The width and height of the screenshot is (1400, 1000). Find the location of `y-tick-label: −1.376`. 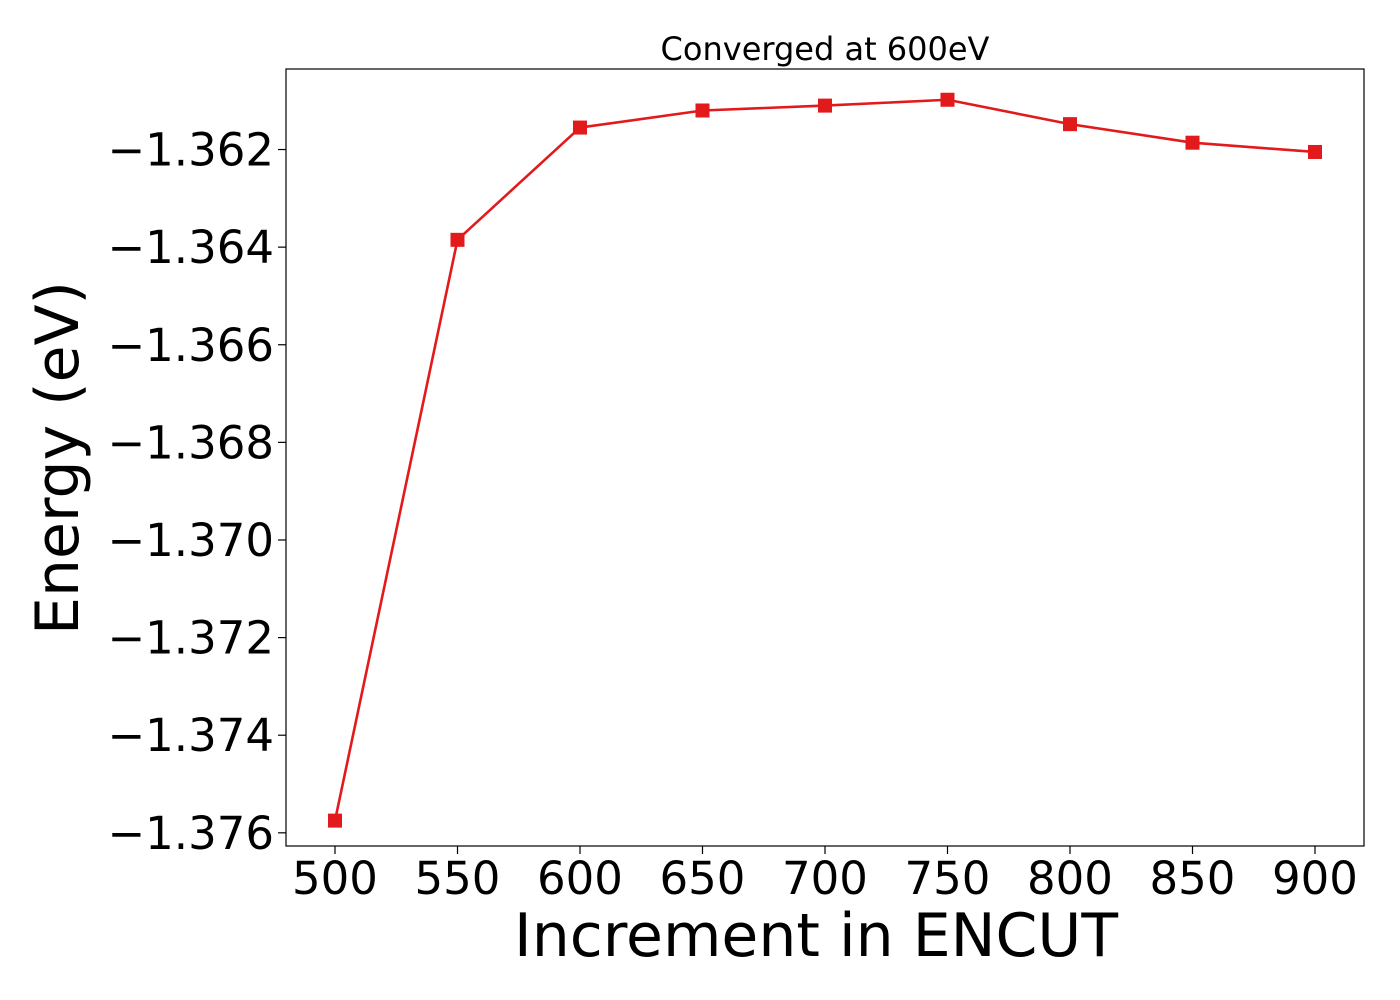

y-tick-label: −1.376 is located at coordinates (190, 833).